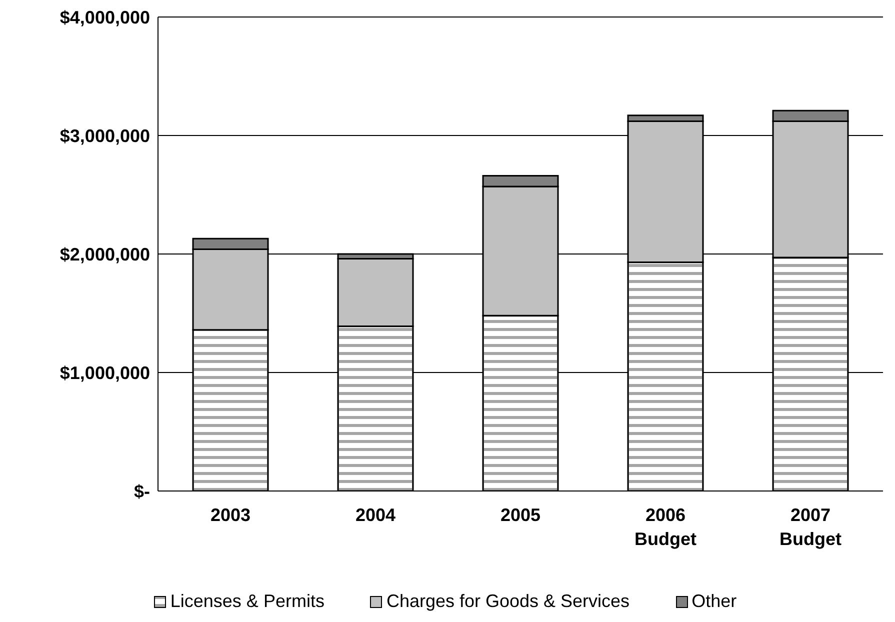  I want to click on x-tick-label: 2007 Budget, so click(811, 527).